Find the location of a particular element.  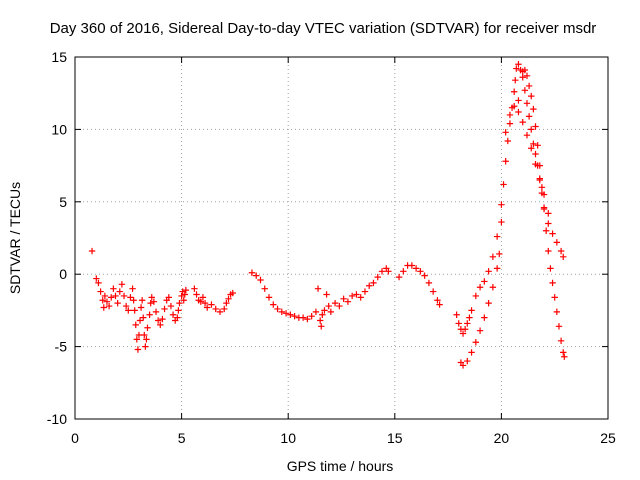

x-tick-label: 10 is located at coordinates (288, 438).